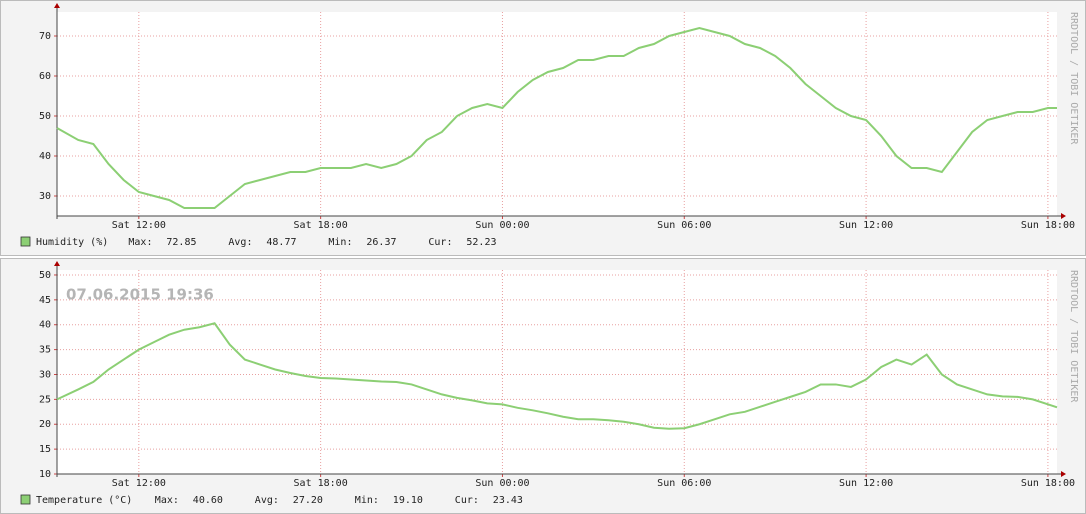 Image resolution: width=1086 pixels, height=514 pixels. Describe the element at coordinates (72, 242) in the screenshot. I see `legend-label: Humidity (%)` at that location.